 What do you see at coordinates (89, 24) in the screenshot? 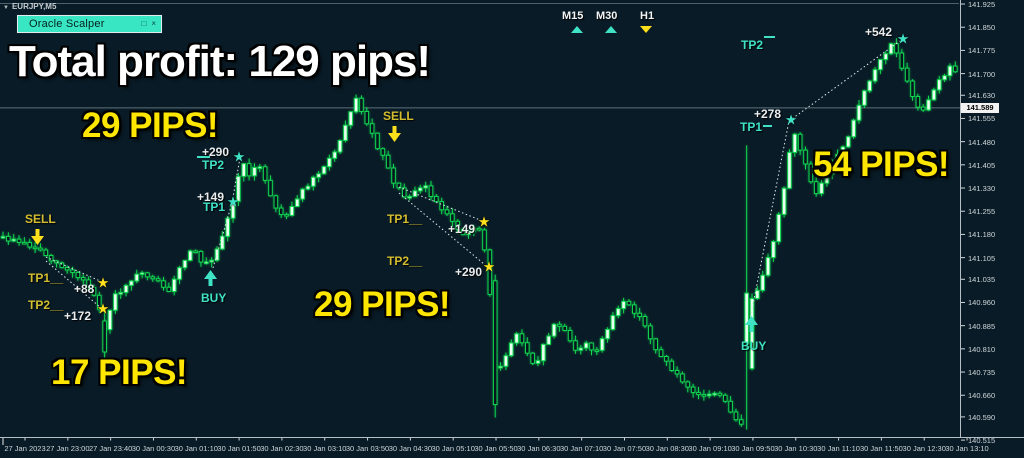
I see `oracle-scalper-panel: Oracle Scalper □ ×` at bounding box center [89, 24].